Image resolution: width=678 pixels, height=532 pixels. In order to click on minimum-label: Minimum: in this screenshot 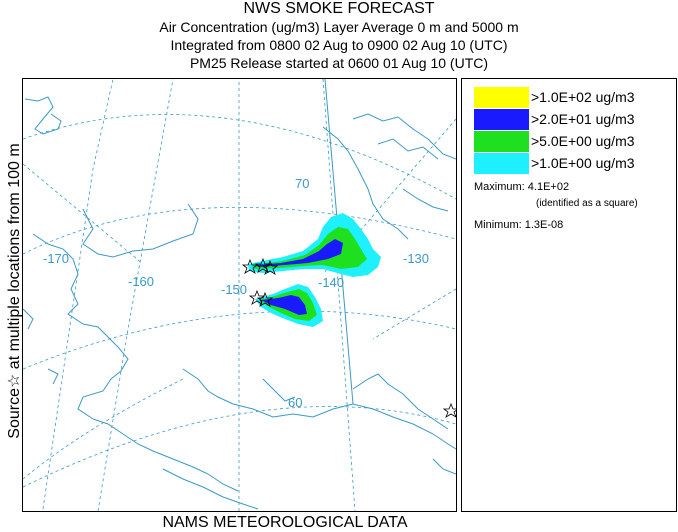, I will do `click(498, 225)`.